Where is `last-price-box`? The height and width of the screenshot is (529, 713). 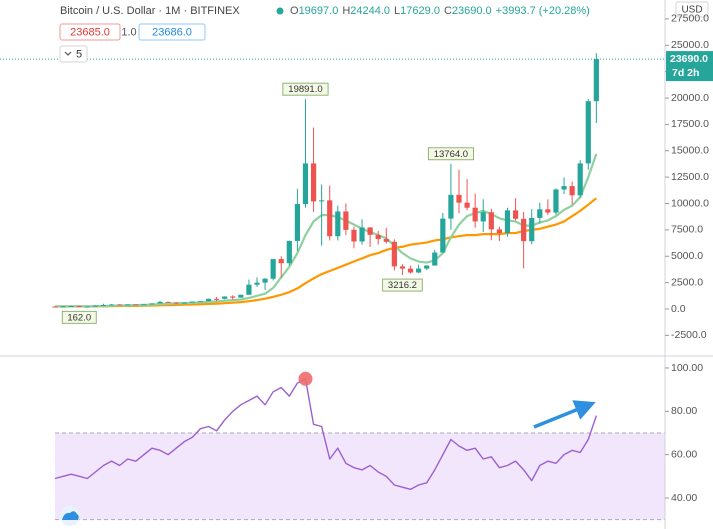
last-price-box is located at coordinates (689, 66).